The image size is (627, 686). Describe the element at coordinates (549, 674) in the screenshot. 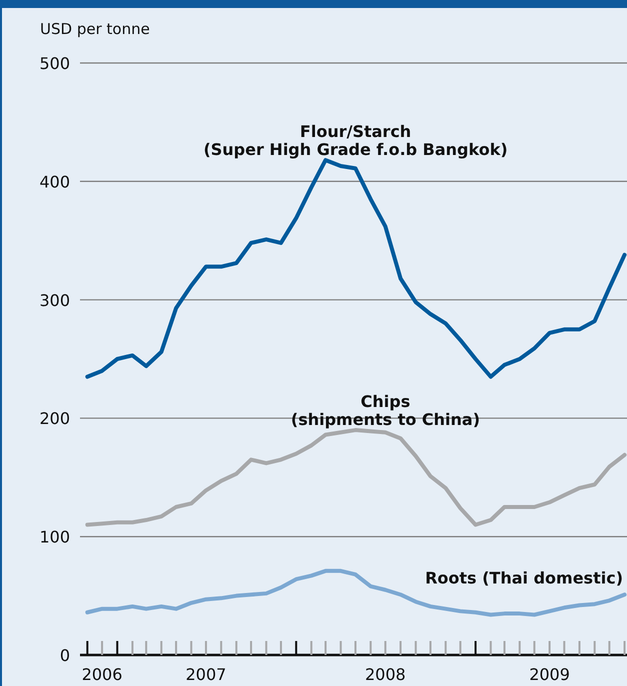

I see `x-tick-label: 2009` at that location.